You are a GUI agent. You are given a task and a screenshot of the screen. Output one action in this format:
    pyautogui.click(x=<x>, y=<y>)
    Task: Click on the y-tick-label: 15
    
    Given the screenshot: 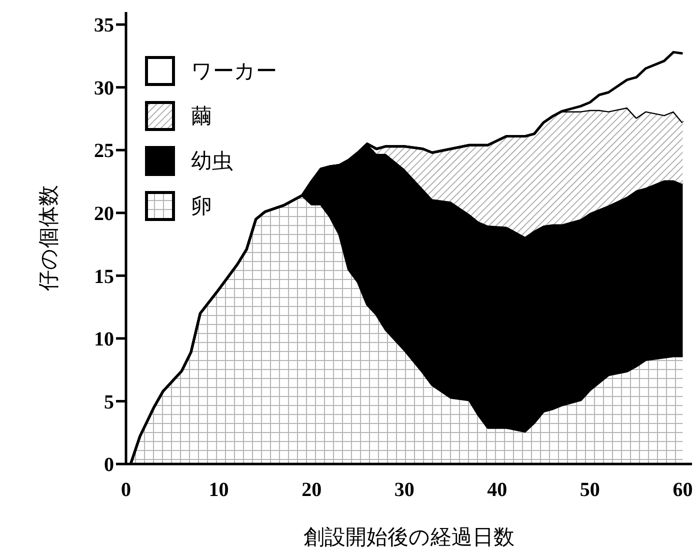 What is the action you would take?
    pyautogui.click(x=104, y=277)
    